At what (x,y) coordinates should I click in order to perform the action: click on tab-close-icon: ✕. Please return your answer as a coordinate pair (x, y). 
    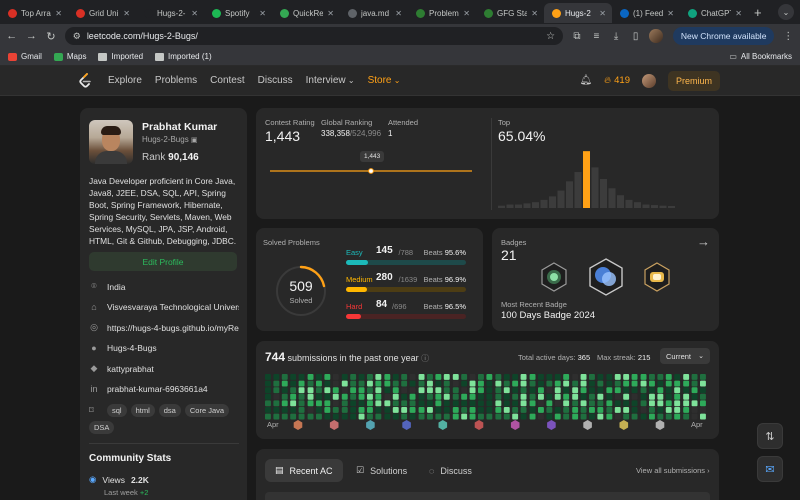
    Looking at the image, I should click on (330, 13).